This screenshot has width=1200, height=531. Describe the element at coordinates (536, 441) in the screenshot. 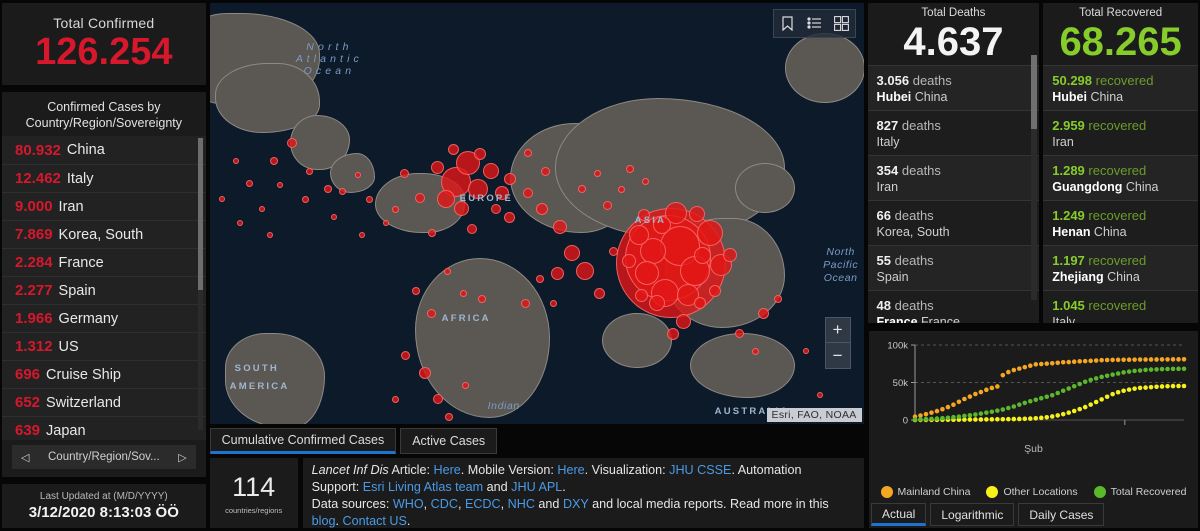

I see `map-tabs: Cumulative Confirmed Cases Active Cases` at that location.